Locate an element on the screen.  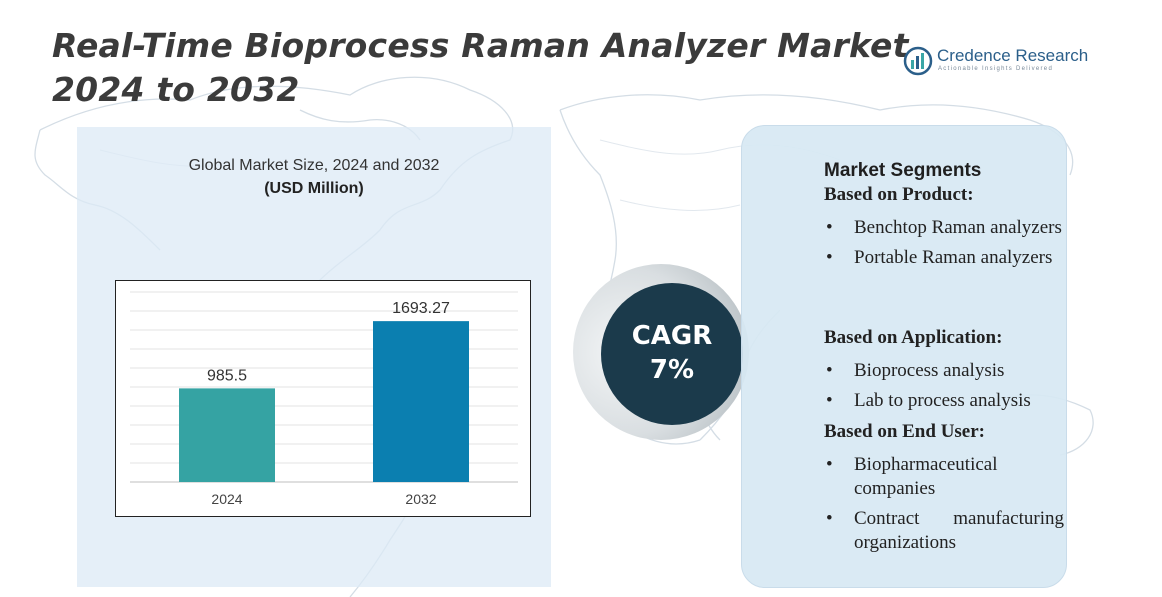
segment-item-label: Biopharmaceutical companies is located at coordinates (926, 476).